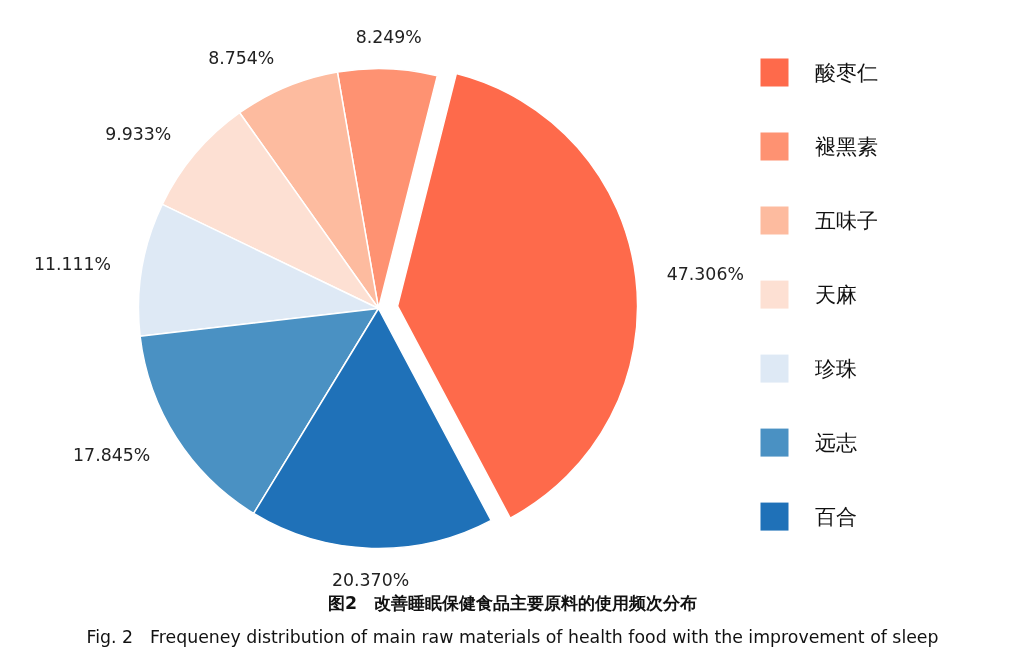 This screenshot has width=1024, height=669. I want to click on data-label: 8.754%, so click(241, 58).